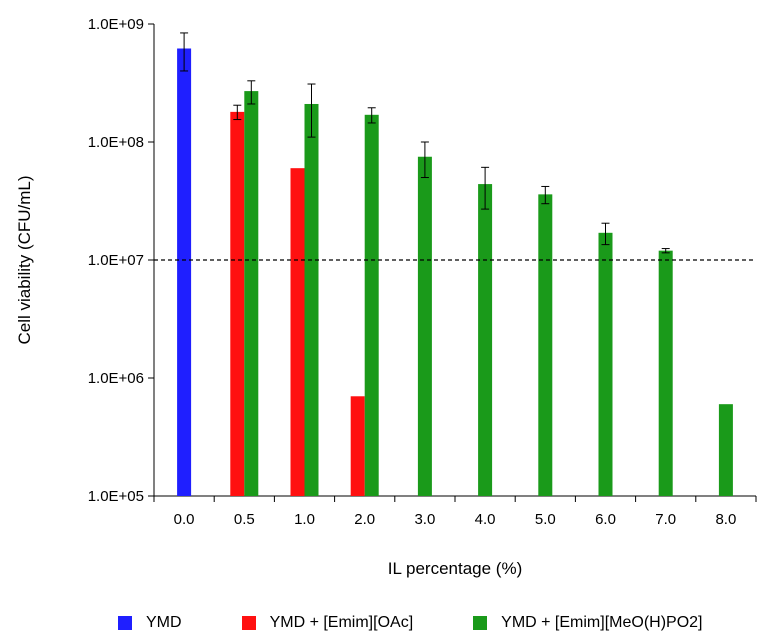 Image resolution: width=764 pixels, height=632 pixels. Describe the element at coordinates (545, 519) in the screenshot. I see `x-tick-label: 5.0` at that location.